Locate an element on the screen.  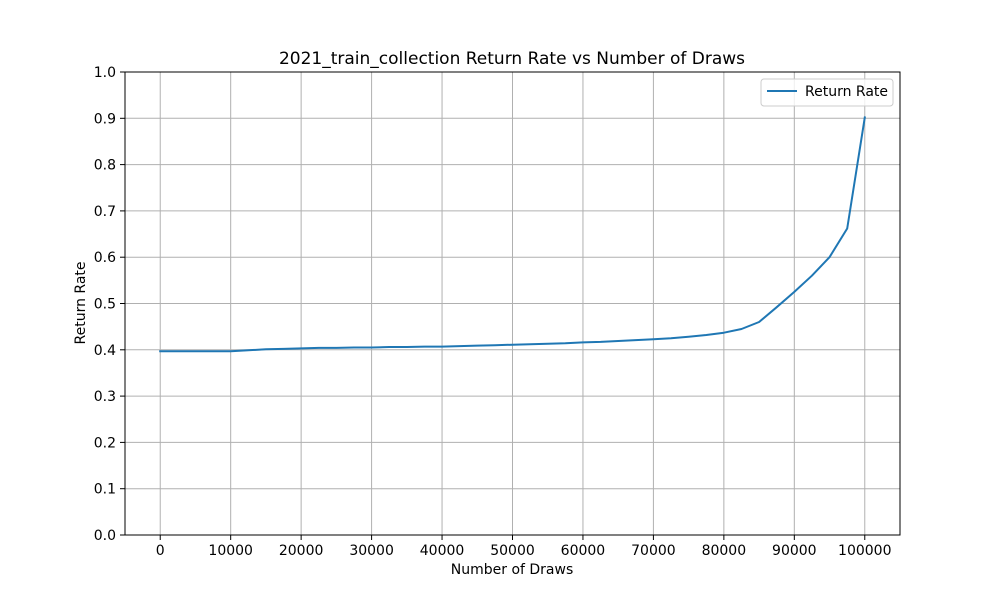
x-axis-title: Number of Draws is located at coordinates (512, 570).